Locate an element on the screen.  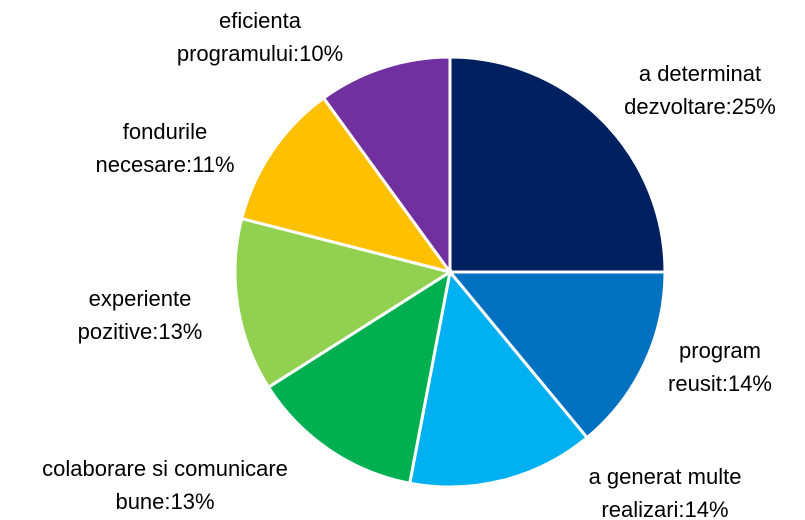
slice-label: dezvoltare:25% is located at coordinates (700, 106).